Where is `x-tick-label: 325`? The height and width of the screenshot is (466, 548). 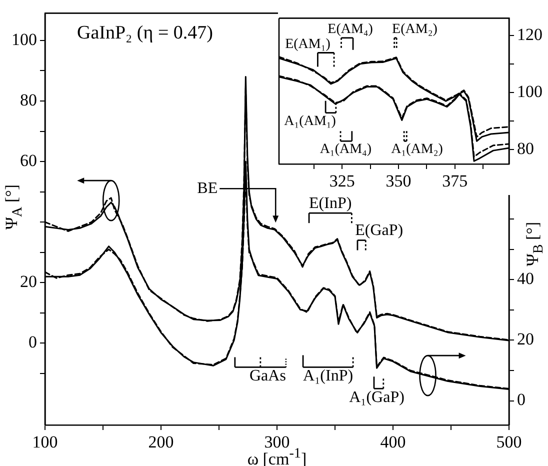
x-tick-label: 325 is located at coordinates (342, 181).